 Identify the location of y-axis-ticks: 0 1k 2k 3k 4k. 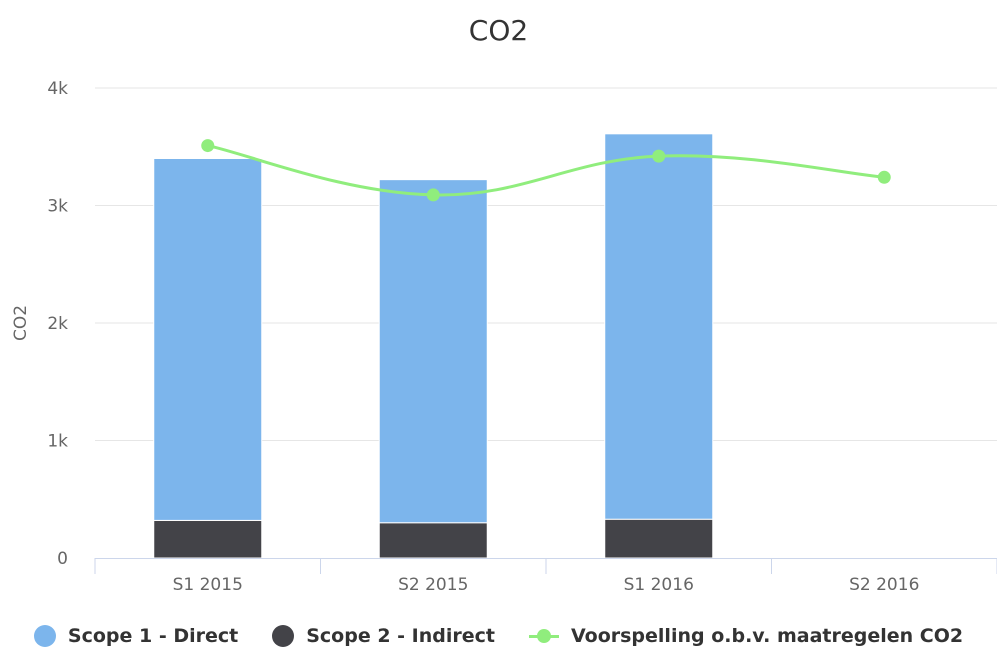
(57, 324).